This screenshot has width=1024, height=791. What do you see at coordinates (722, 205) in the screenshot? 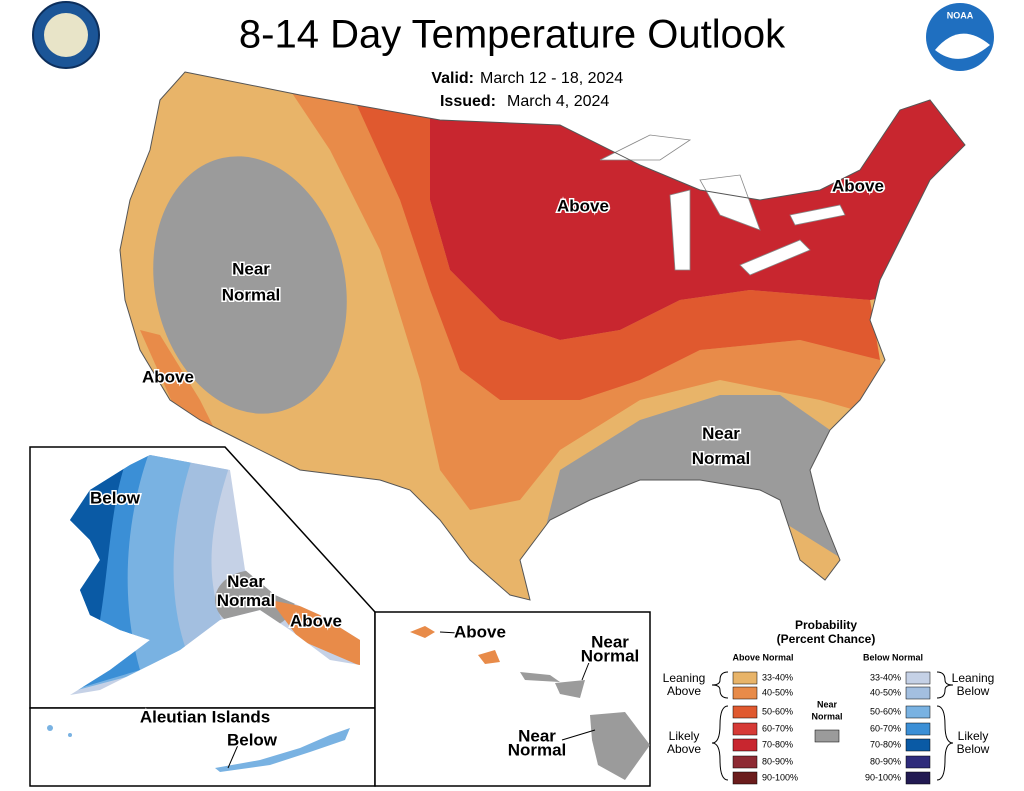
I see `great-lakes` at bounding box center [722, 205].